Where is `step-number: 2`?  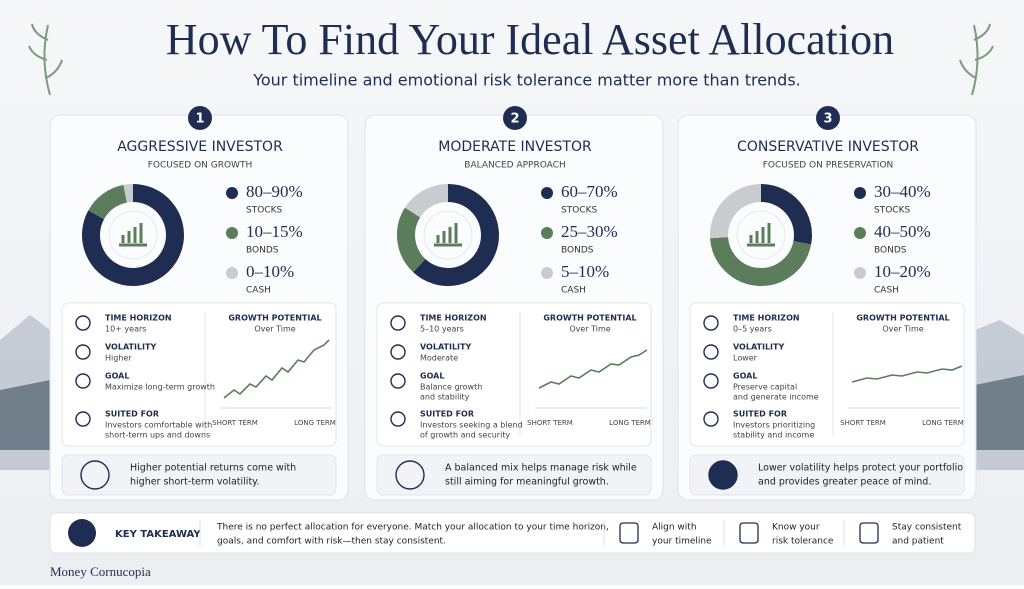
step-number: 2 is located at coordinates (514, 119).